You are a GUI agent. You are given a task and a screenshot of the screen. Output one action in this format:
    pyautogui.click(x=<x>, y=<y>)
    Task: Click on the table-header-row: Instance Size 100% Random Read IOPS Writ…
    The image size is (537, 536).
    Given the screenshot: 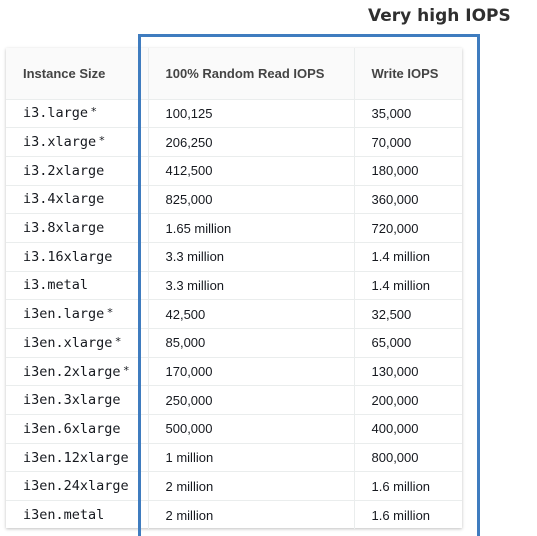 What is the action you would take?
    pyautogui.click(x=234, y=74)
    